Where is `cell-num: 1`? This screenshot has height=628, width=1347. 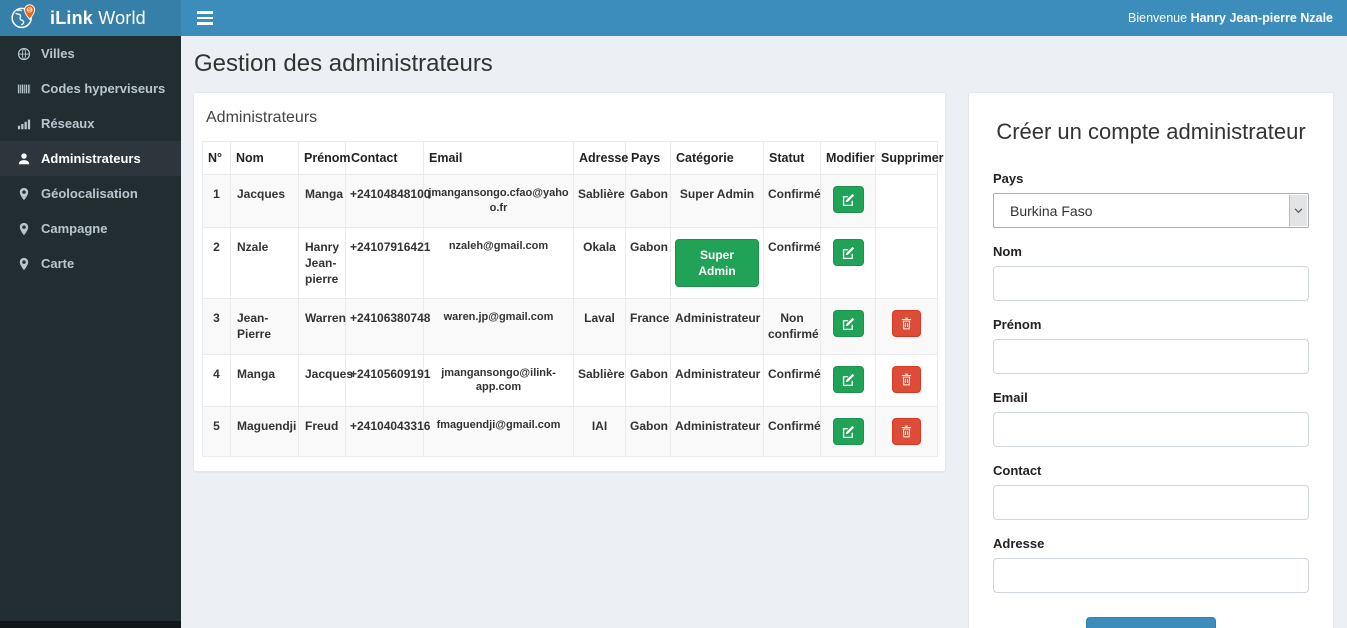 cell-num: 1 is located at coordinates (216, 201).